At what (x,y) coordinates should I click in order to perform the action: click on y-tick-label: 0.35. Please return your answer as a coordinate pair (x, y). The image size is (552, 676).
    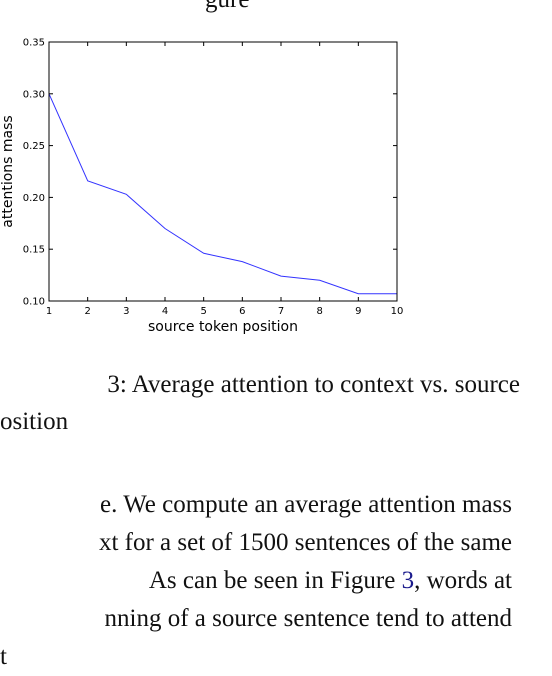
    Looking at the image, I should click on (34, 43).